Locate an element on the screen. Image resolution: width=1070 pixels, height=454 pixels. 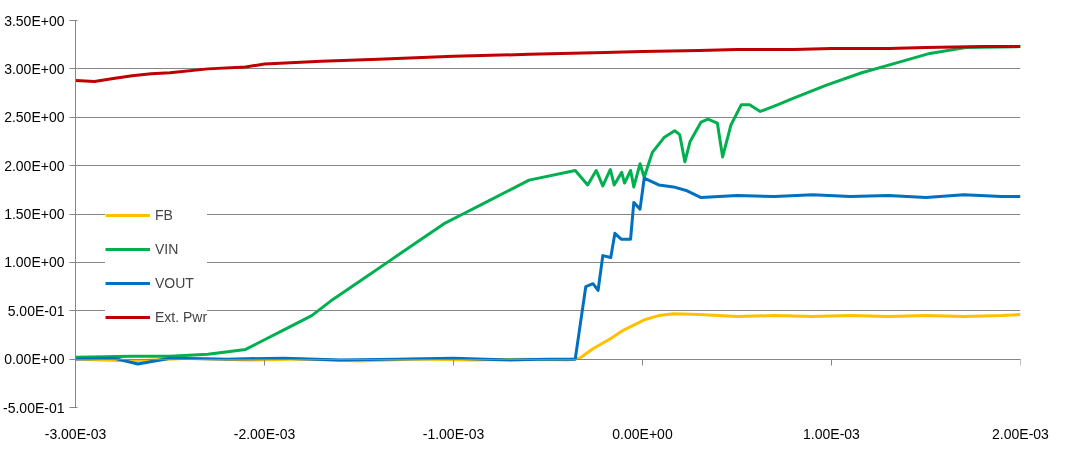
x-tick-label: 0.00E+00 is located at coordinates (642, 433).